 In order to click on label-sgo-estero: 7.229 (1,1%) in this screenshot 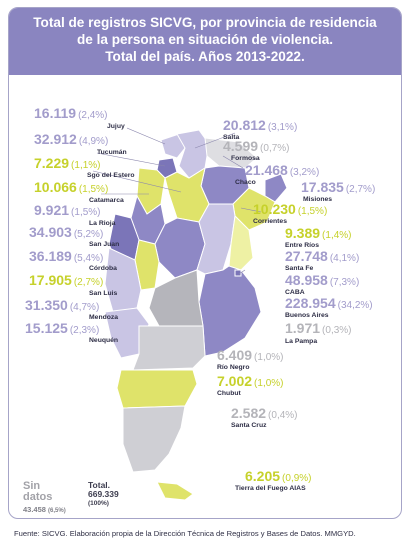, I will do `click(67, 163)`.